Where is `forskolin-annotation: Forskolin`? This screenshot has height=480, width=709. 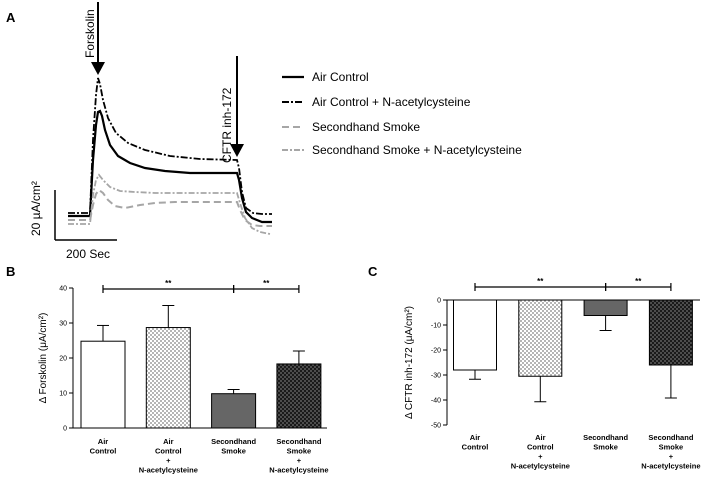 forskolin-annotation: Forskolin is located at coordinates (94, 38).